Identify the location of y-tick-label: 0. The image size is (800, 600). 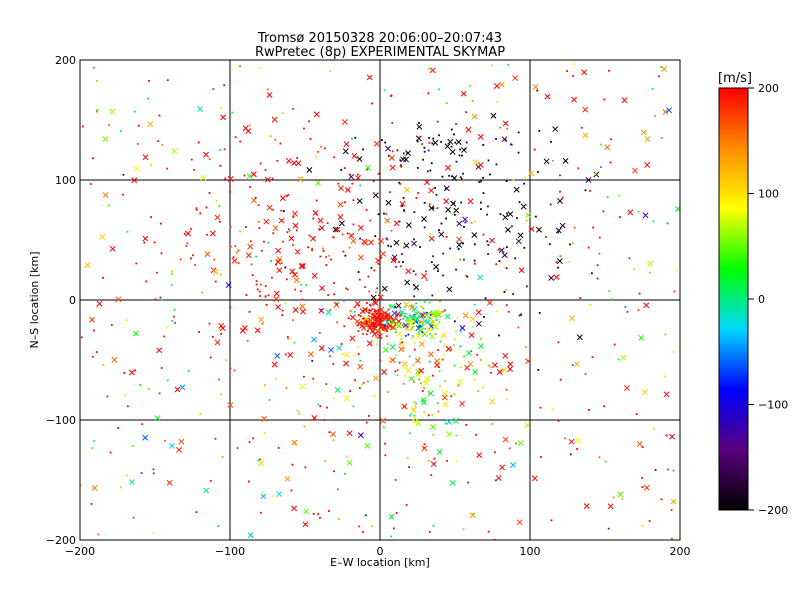
(72, 300).